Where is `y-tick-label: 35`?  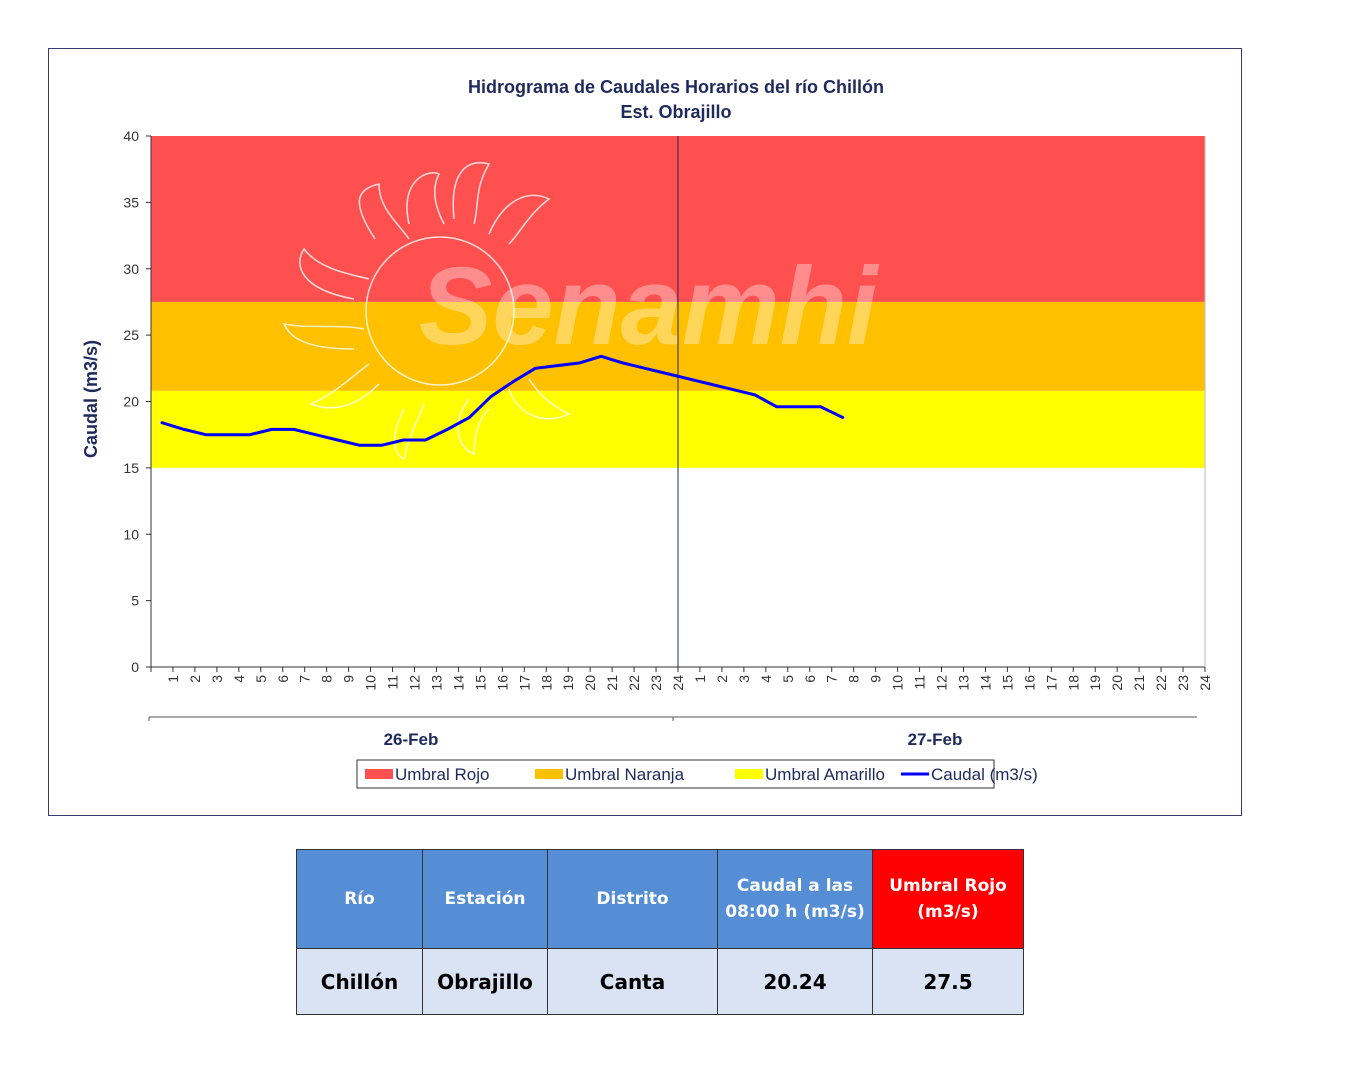
y-tick-label: 35 is located at coordinates (131, 202).